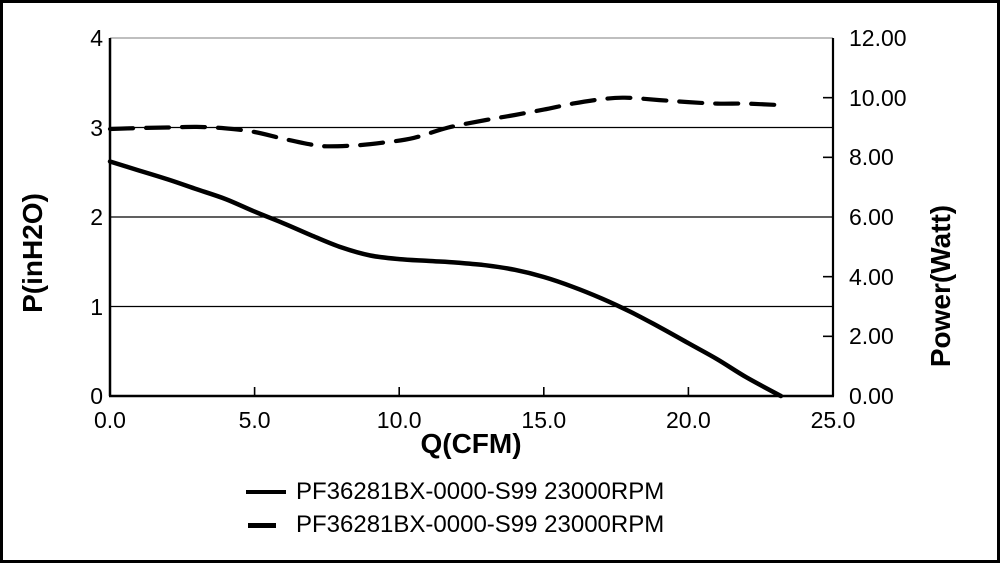 The image size is (1000, 563). I want to click on legend-item-power: PF36281BX-0000-S99 23000RPM, so click(448, 525).